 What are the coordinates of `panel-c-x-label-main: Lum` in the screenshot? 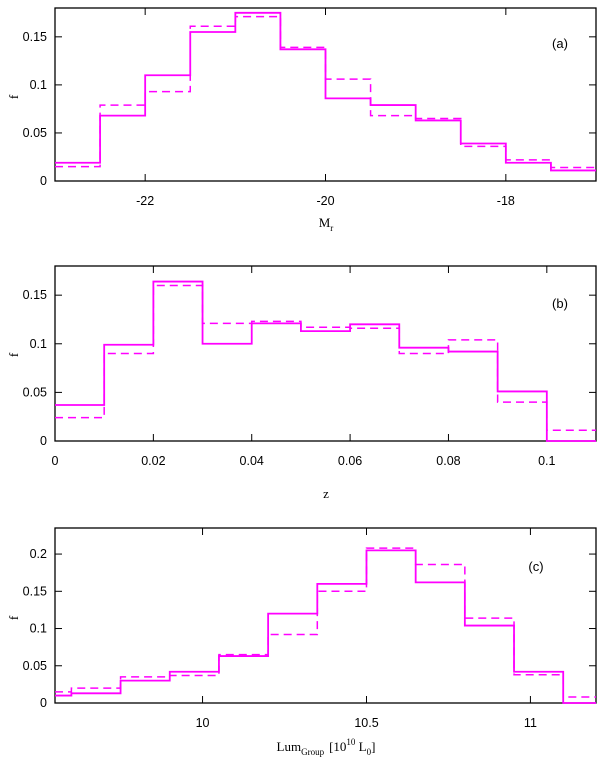 It's located at (289, 746).